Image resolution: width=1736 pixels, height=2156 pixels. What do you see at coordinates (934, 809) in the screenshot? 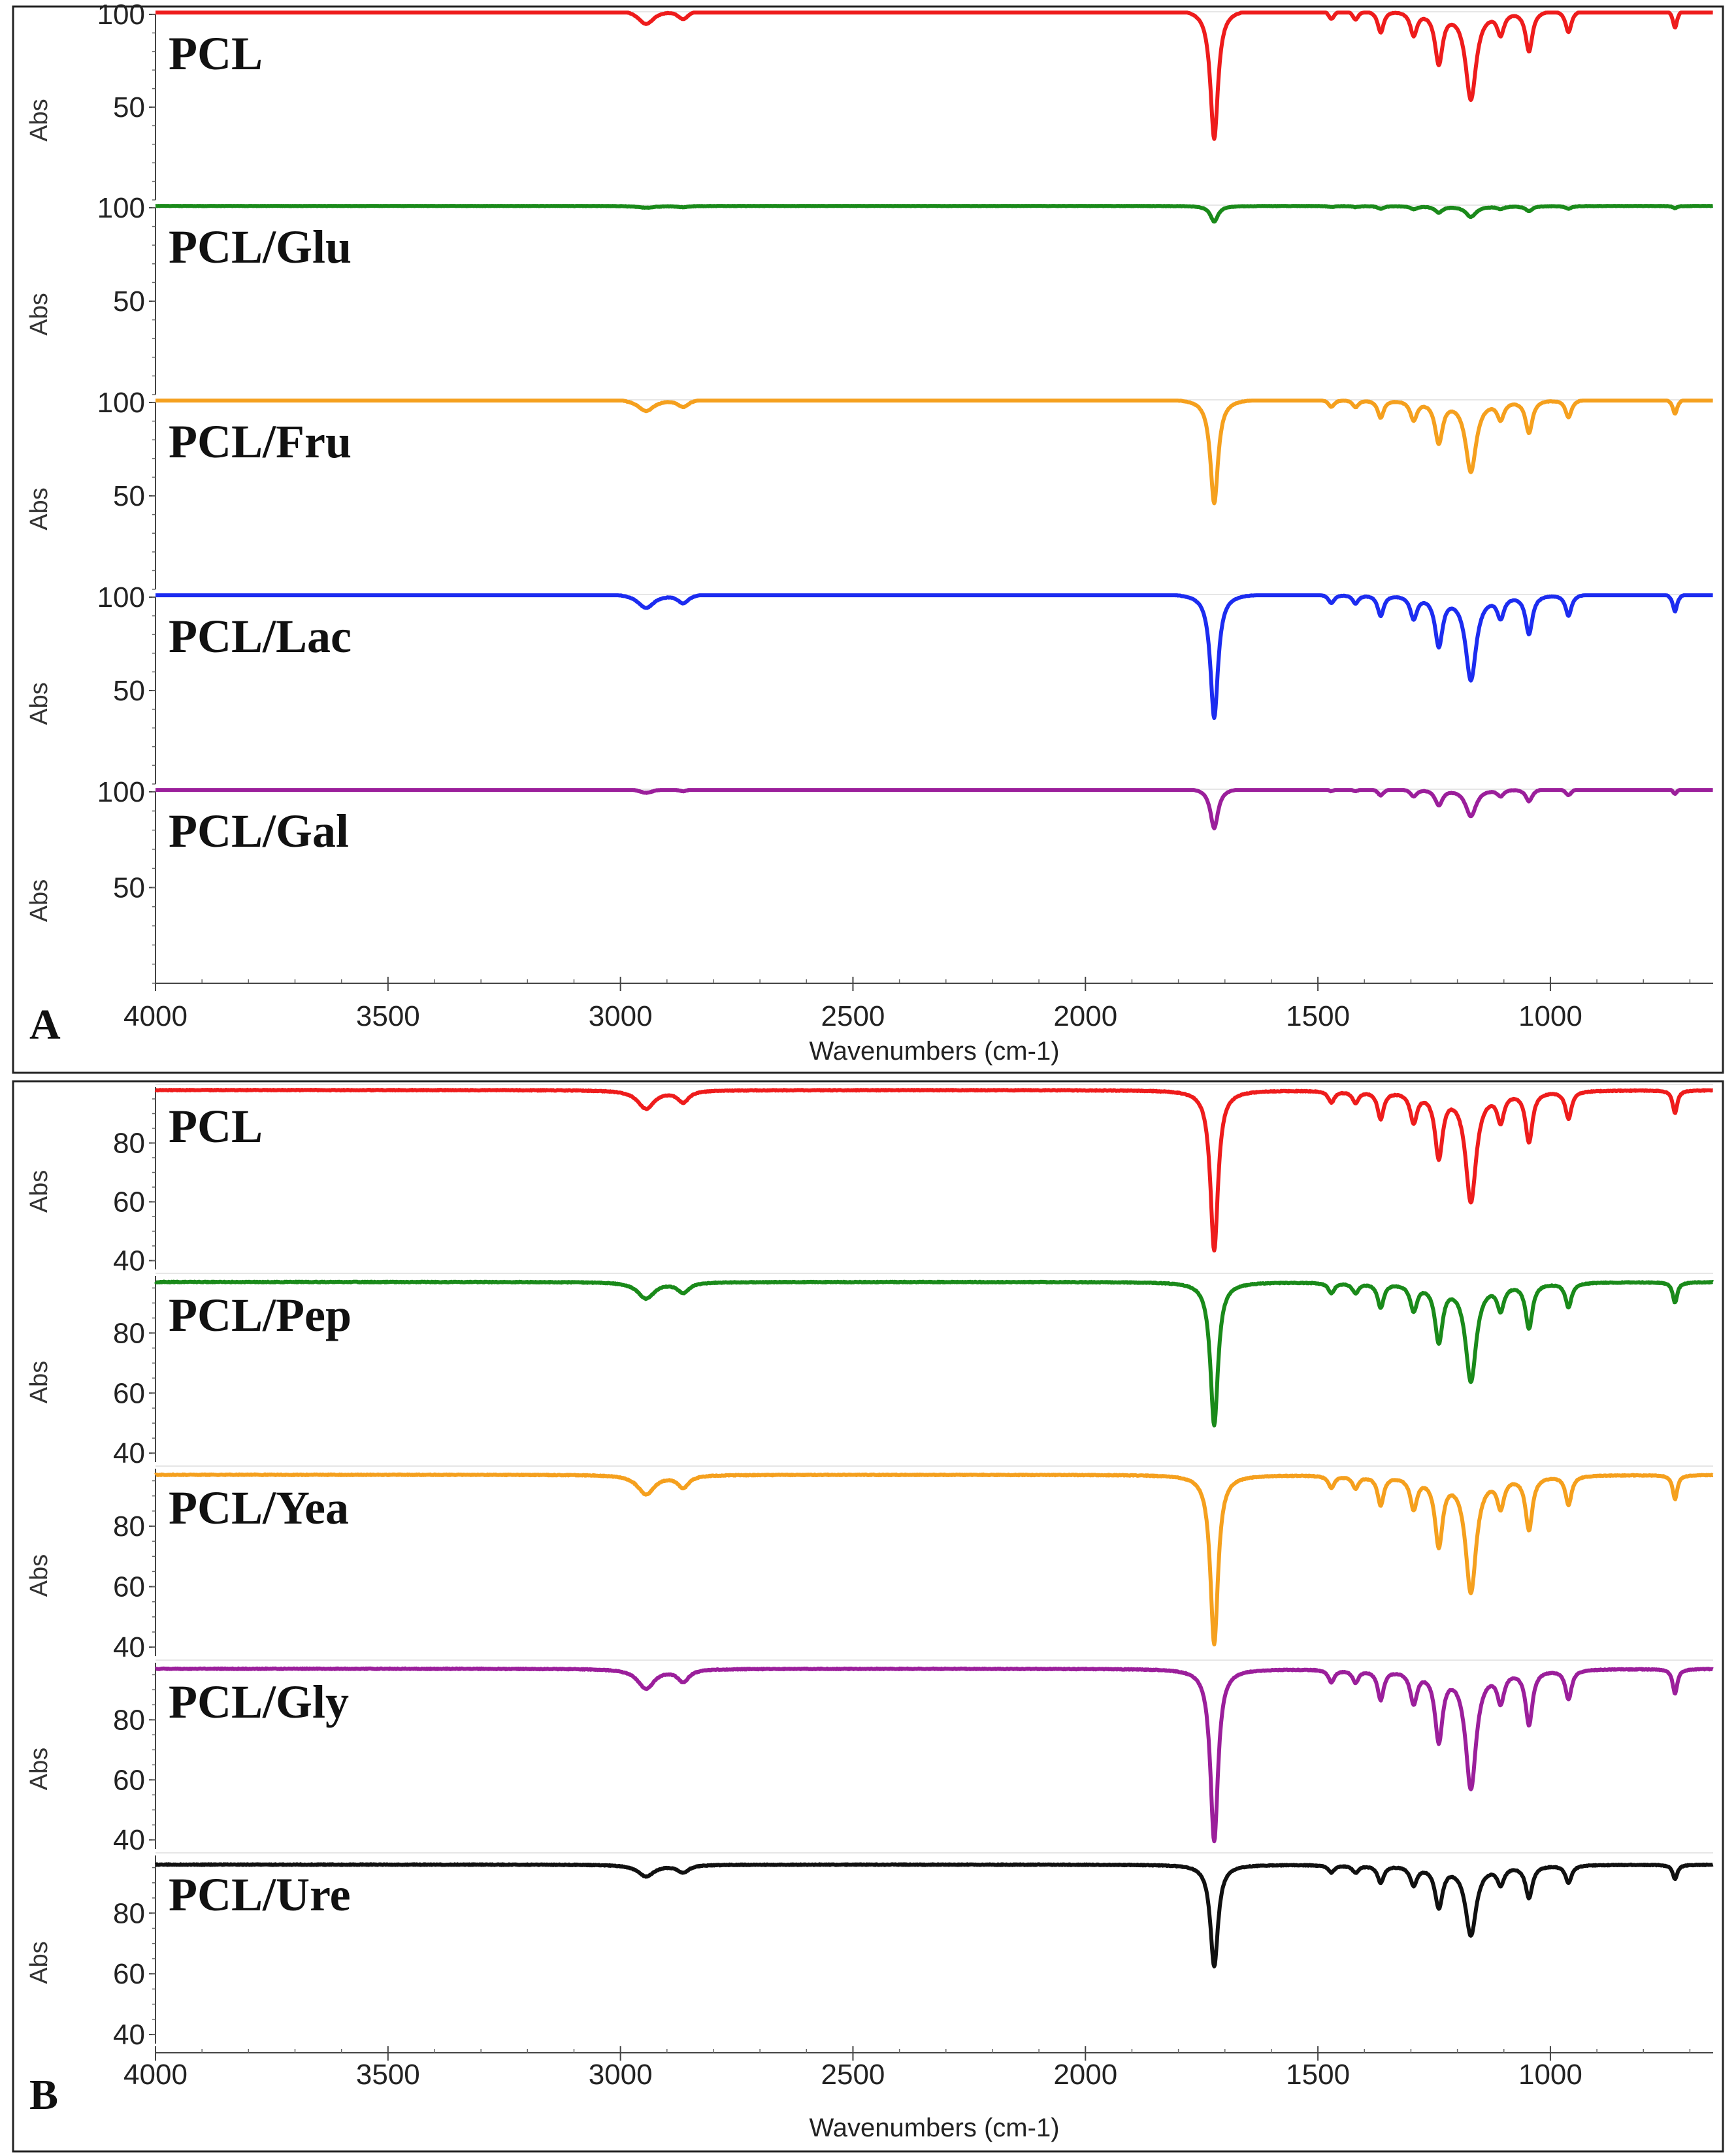
I see `spectrum-trace-pcl-gal` at bounding box center [934, 809].